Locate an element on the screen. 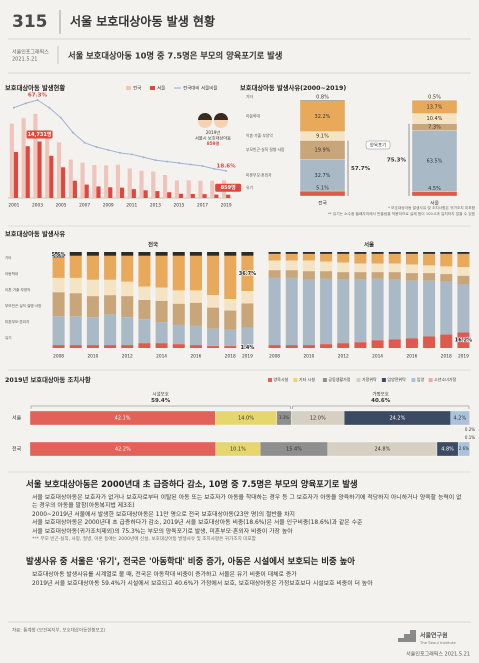  x-tick-label: 2009 is located at coordinates (108, 206).